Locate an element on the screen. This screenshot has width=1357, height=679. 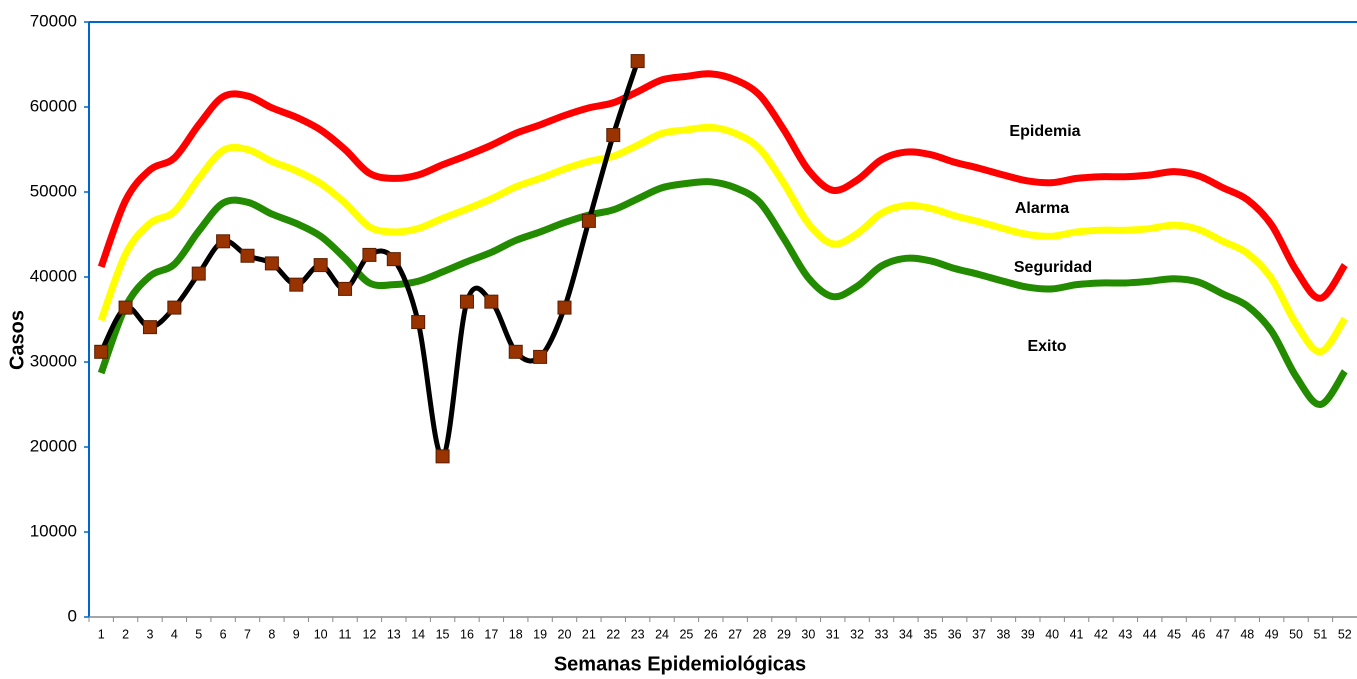
y-tick-label: 50000 is located at coordinates (53, 190).